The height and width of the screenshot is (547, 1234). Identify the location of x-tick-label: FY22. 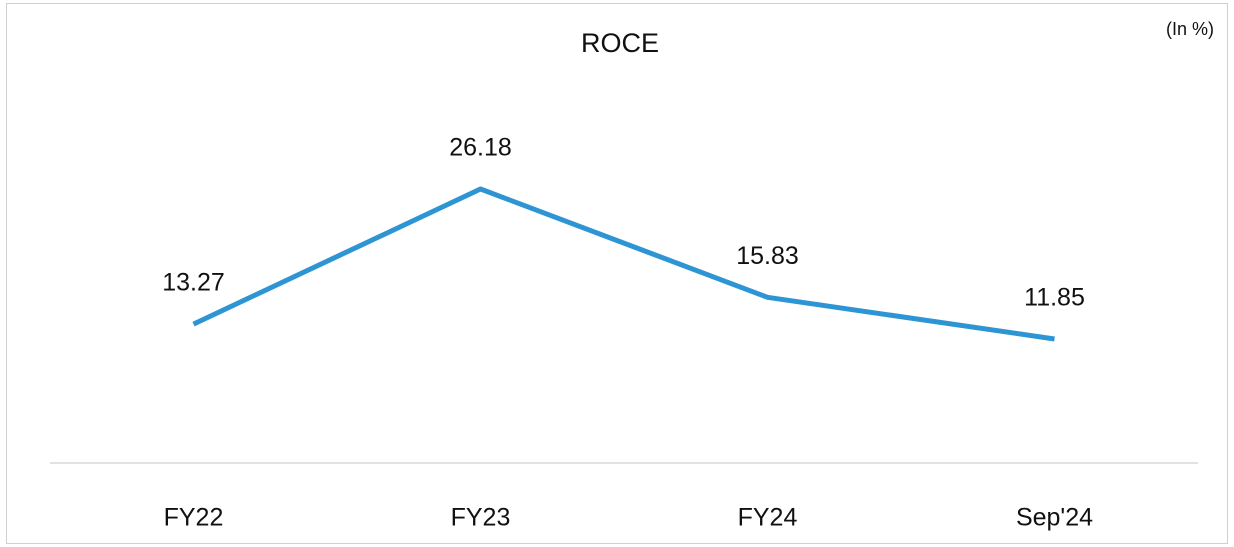
(194, 518).